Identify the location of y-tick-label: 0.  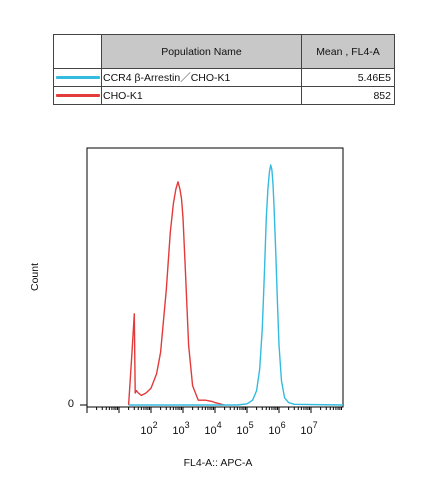
(71, 404).